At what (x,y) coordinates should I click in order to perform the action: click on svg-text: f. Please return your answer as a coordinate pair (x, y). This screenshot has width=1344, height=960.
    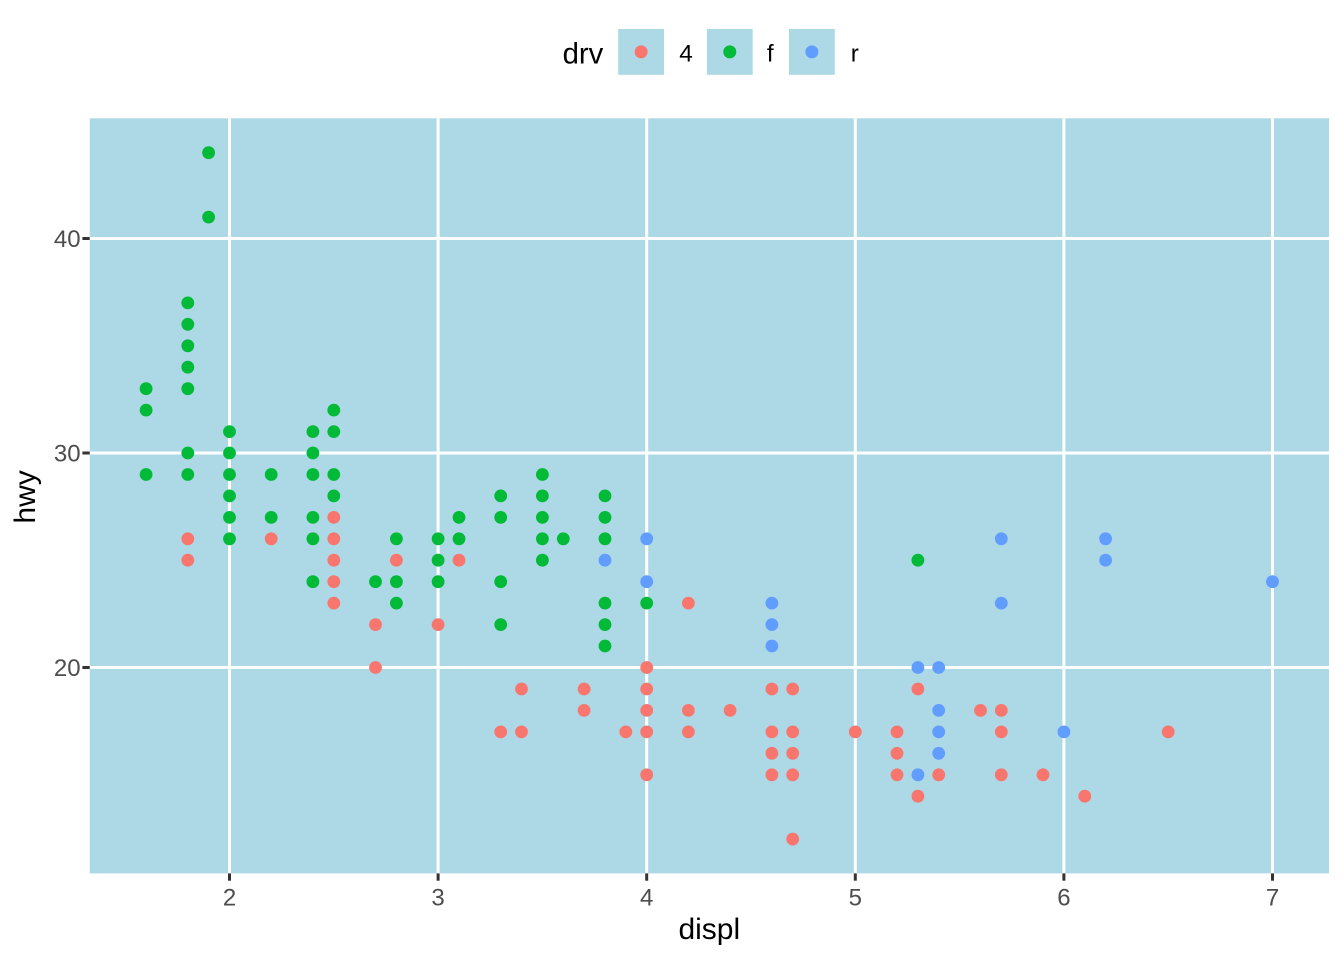
    Looking at the image, I should click on (770, 54).